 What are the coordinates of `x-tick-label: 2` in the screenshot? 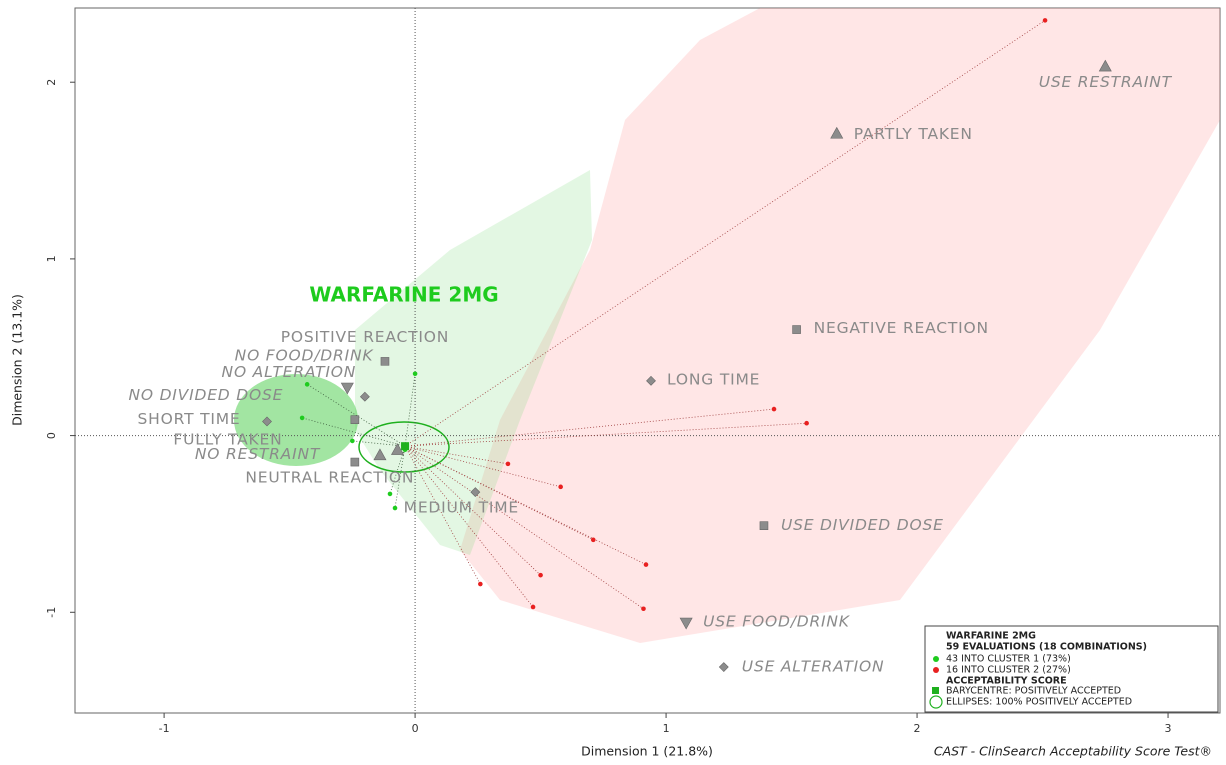 It's located at (917, 728).